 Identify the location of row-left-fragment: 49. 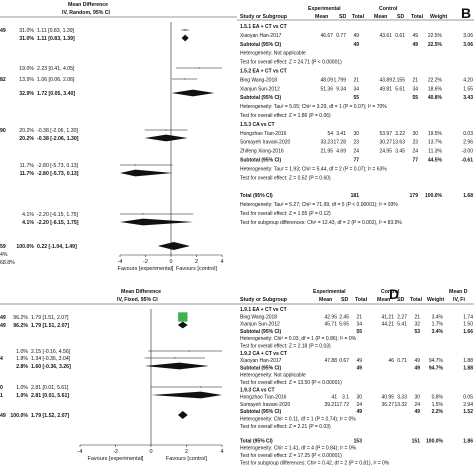
(3, 416).